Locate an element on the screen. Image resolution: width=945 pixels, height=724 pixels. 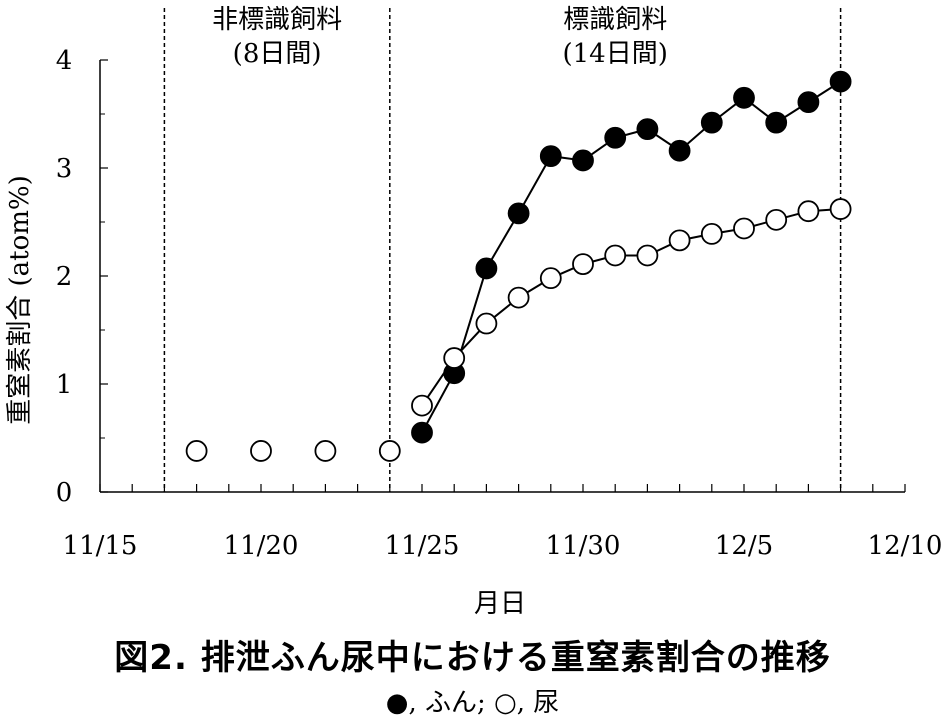
y-tick-label: 2 is located at coordinates (64, 277).